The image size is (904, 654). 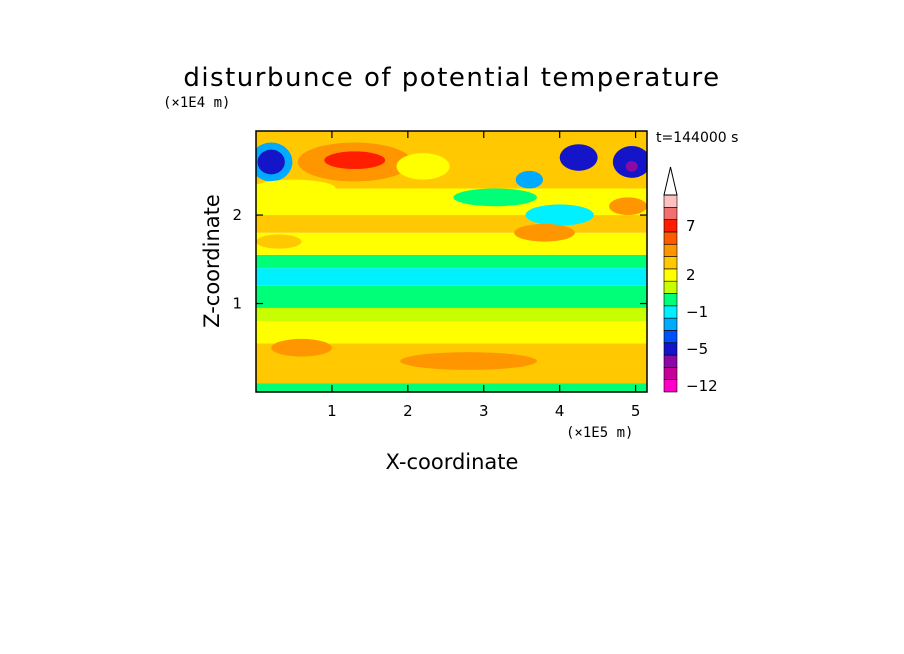 I want to click on colorbar-label: −5, so click(x=697, y=349).